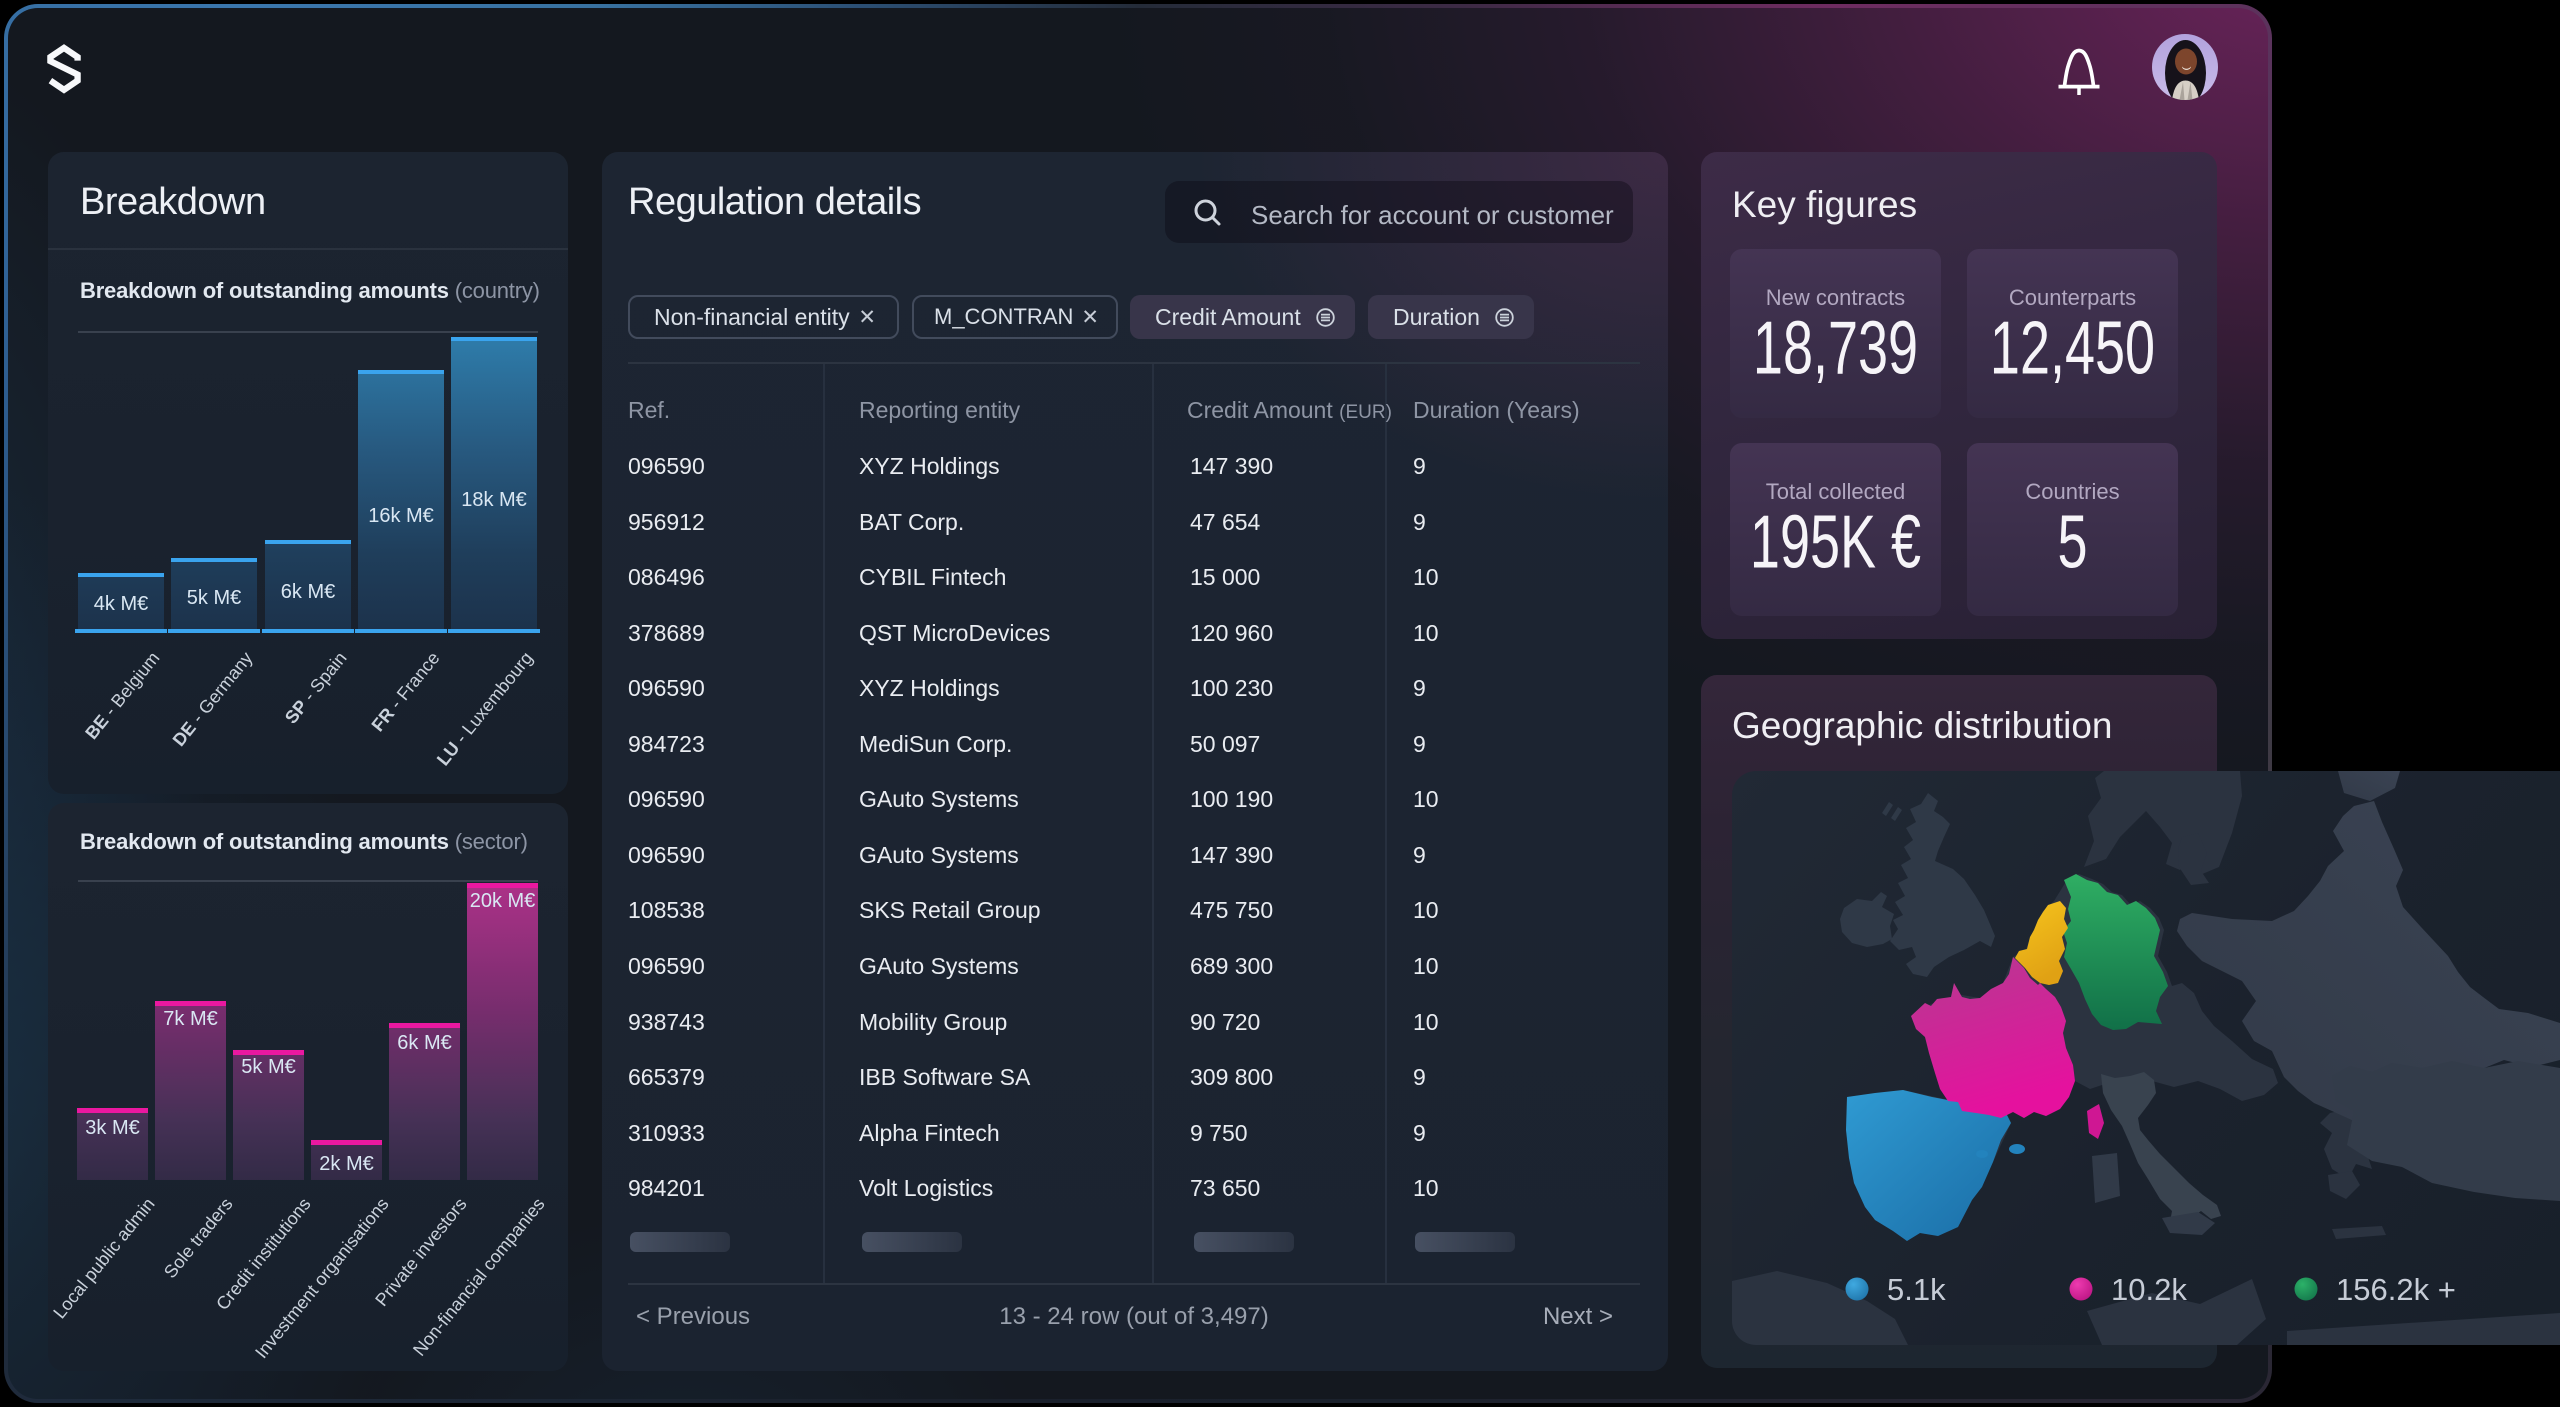 Image resolution: width=2560 pixels, height=1407 pixels. What do you see at coordinates (1916, 1289) in the screenshot?
I see `svg-text: 5.1k` at bounding box center [1916, 1289].